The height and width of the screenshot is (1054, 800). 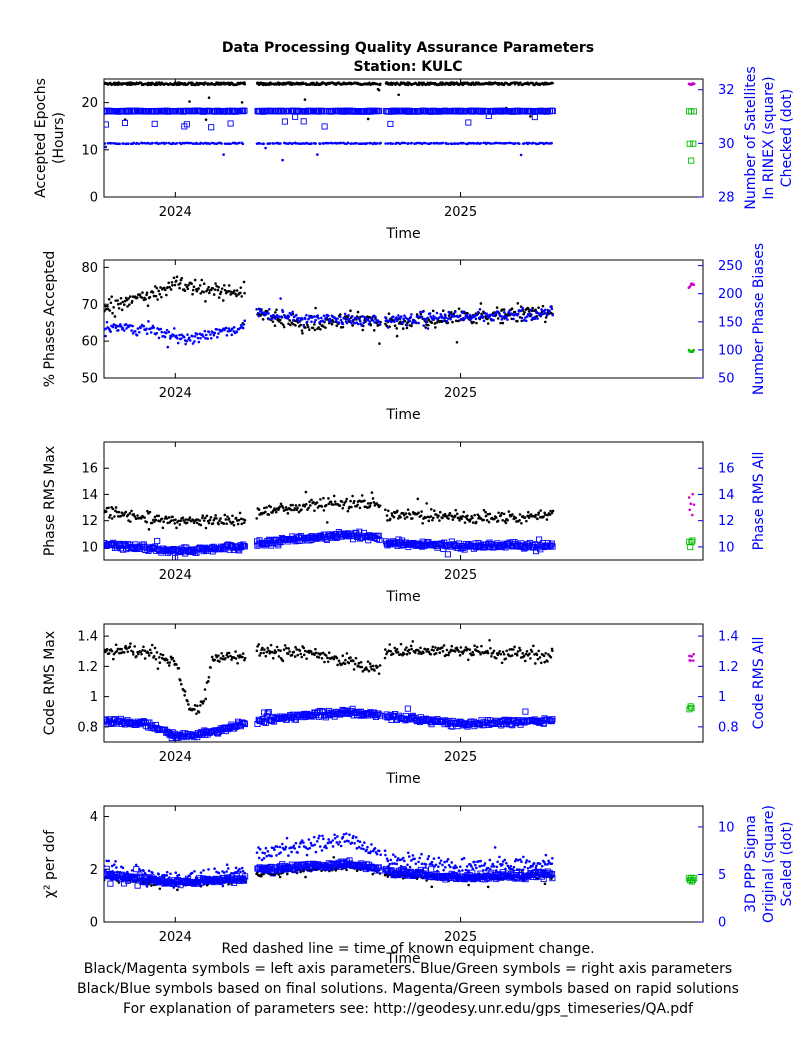 I want to click on y2-tick-label: 1, so click(x=722, y=697).